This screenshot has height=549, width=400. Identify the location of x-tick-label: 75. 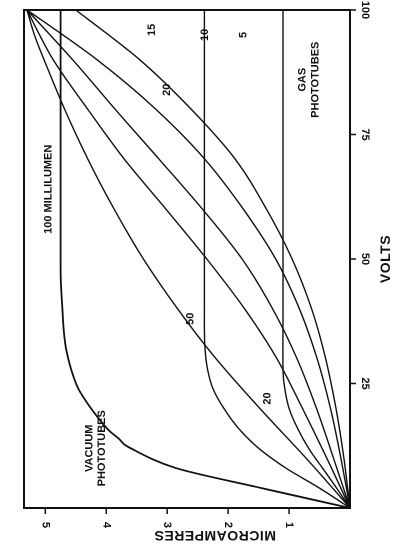
(365, 134).